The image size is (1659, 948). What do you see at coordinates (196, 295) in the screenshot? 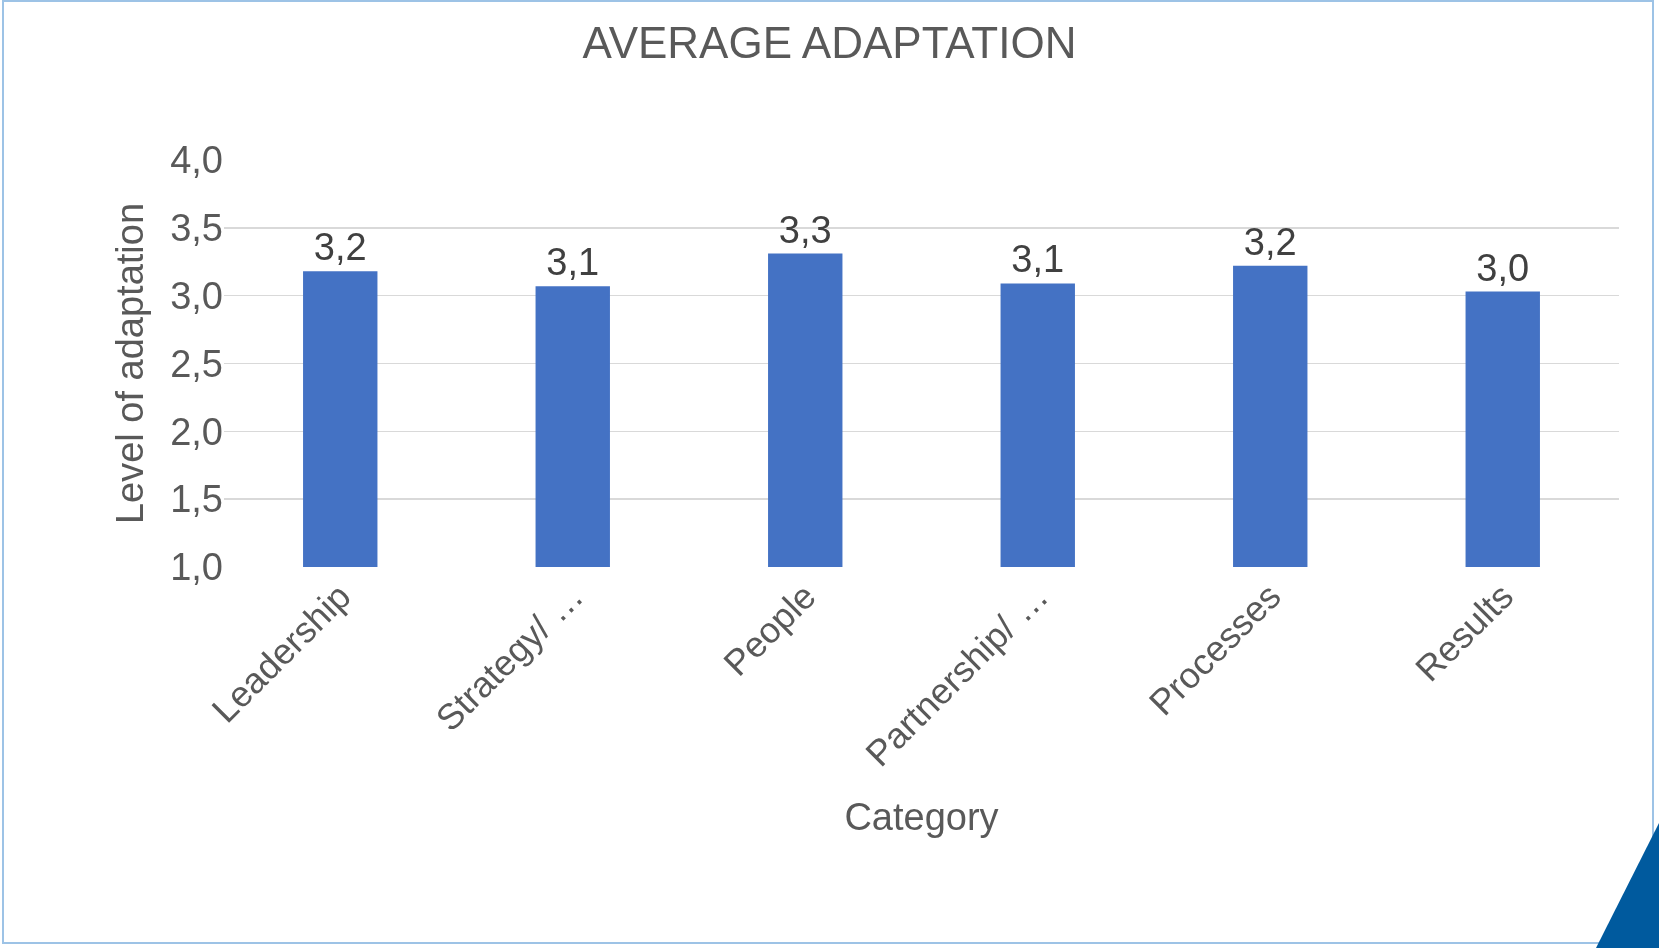
I see `y-tick-label: 3,0` at bounding box center [196, 295].